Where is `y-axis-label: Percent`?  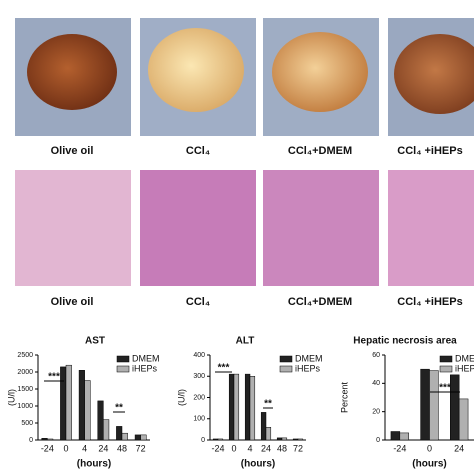
y-axis-label: Percent is located at coordinates (344, 397).